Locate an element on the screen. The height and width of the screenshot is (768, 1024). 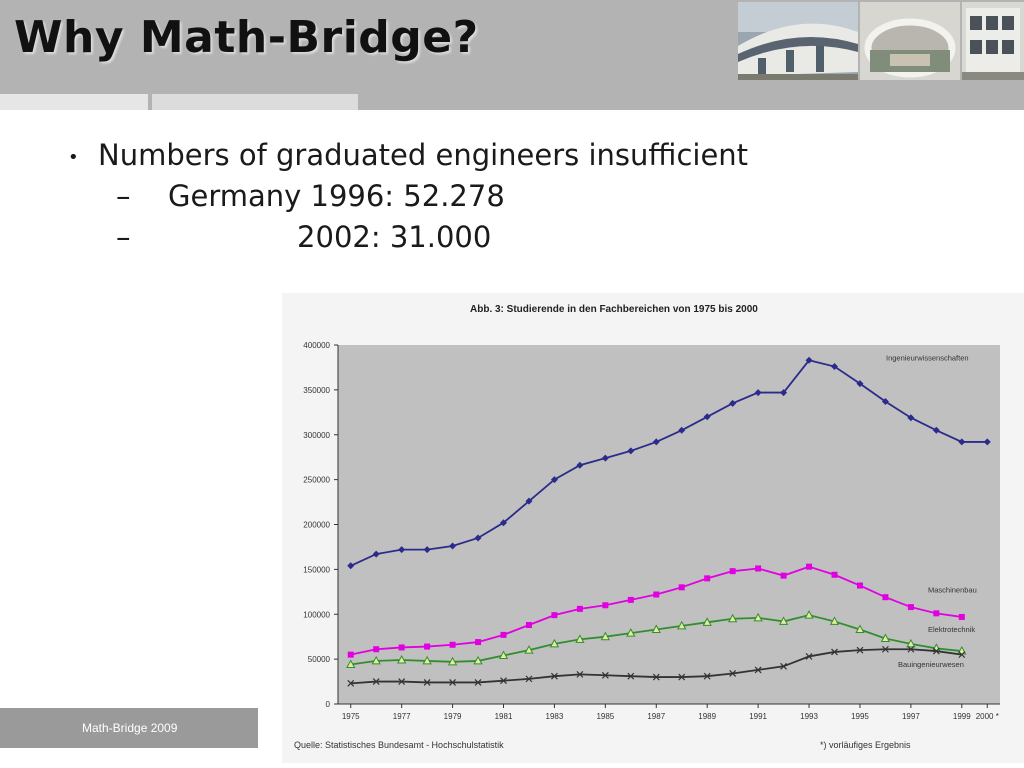
sub-bullet-item: – Germany 1996: 52.278 is located at coordinates (408, 196).